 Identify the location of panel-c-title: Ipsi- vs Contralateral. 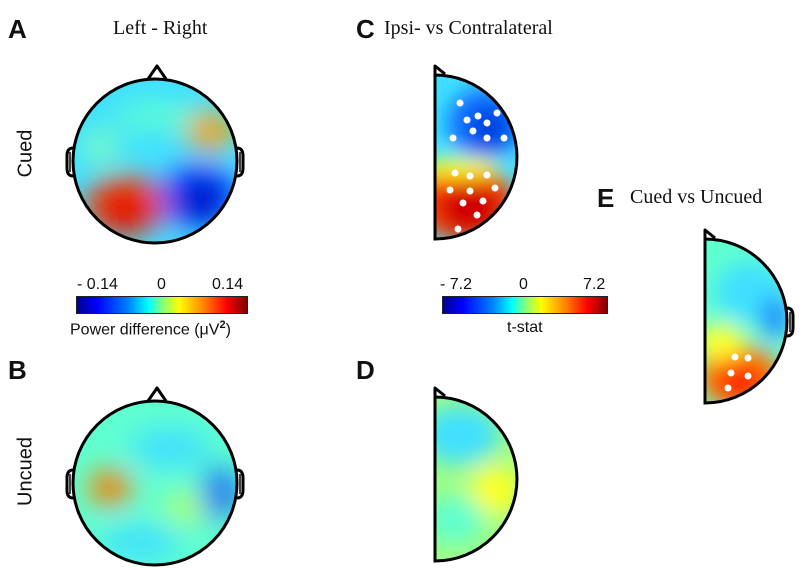
(468, 28).